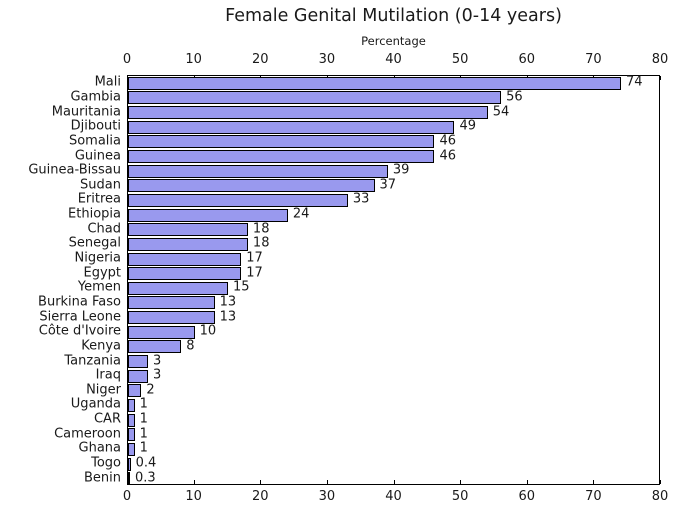 The height and width of the screenshot is (512, 683). I want to click on bar-gambia, so click(315, 98).